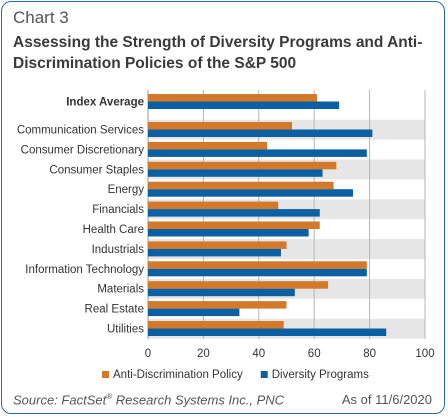  I want to click on bar-consumer-staples-diversity-programs, so click(235, 173).